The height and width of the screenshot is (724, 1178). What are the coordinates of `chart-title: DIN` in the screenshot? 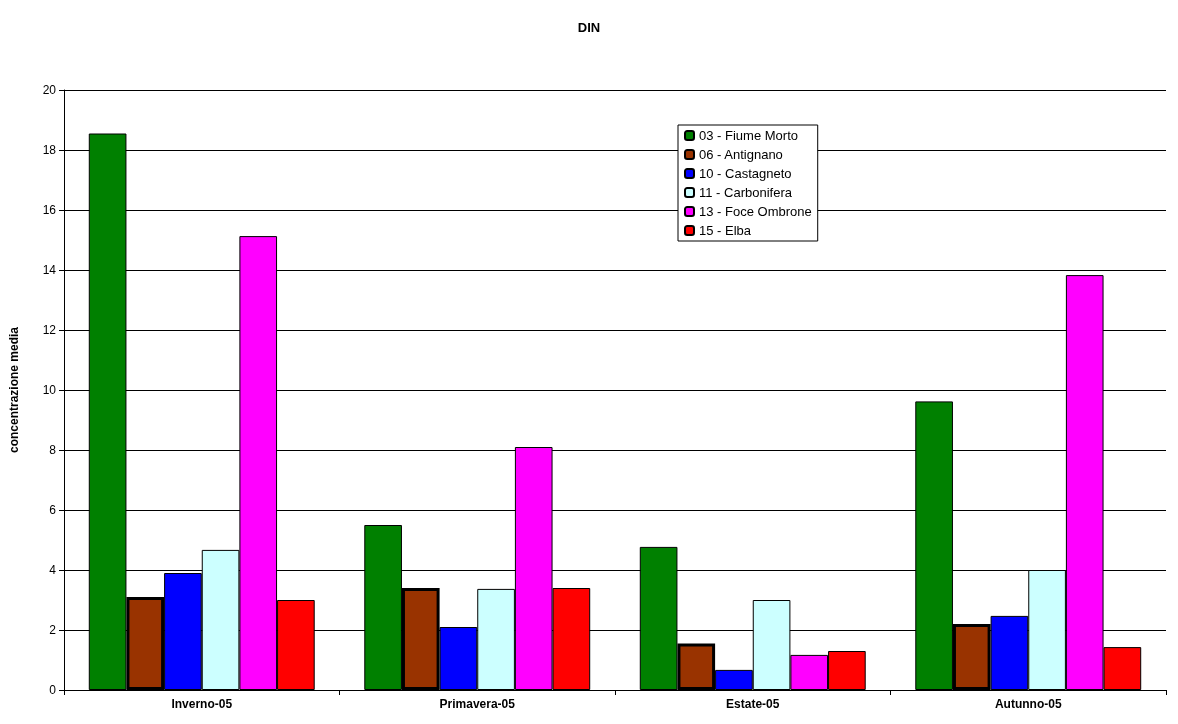 It's located at (589, 27).